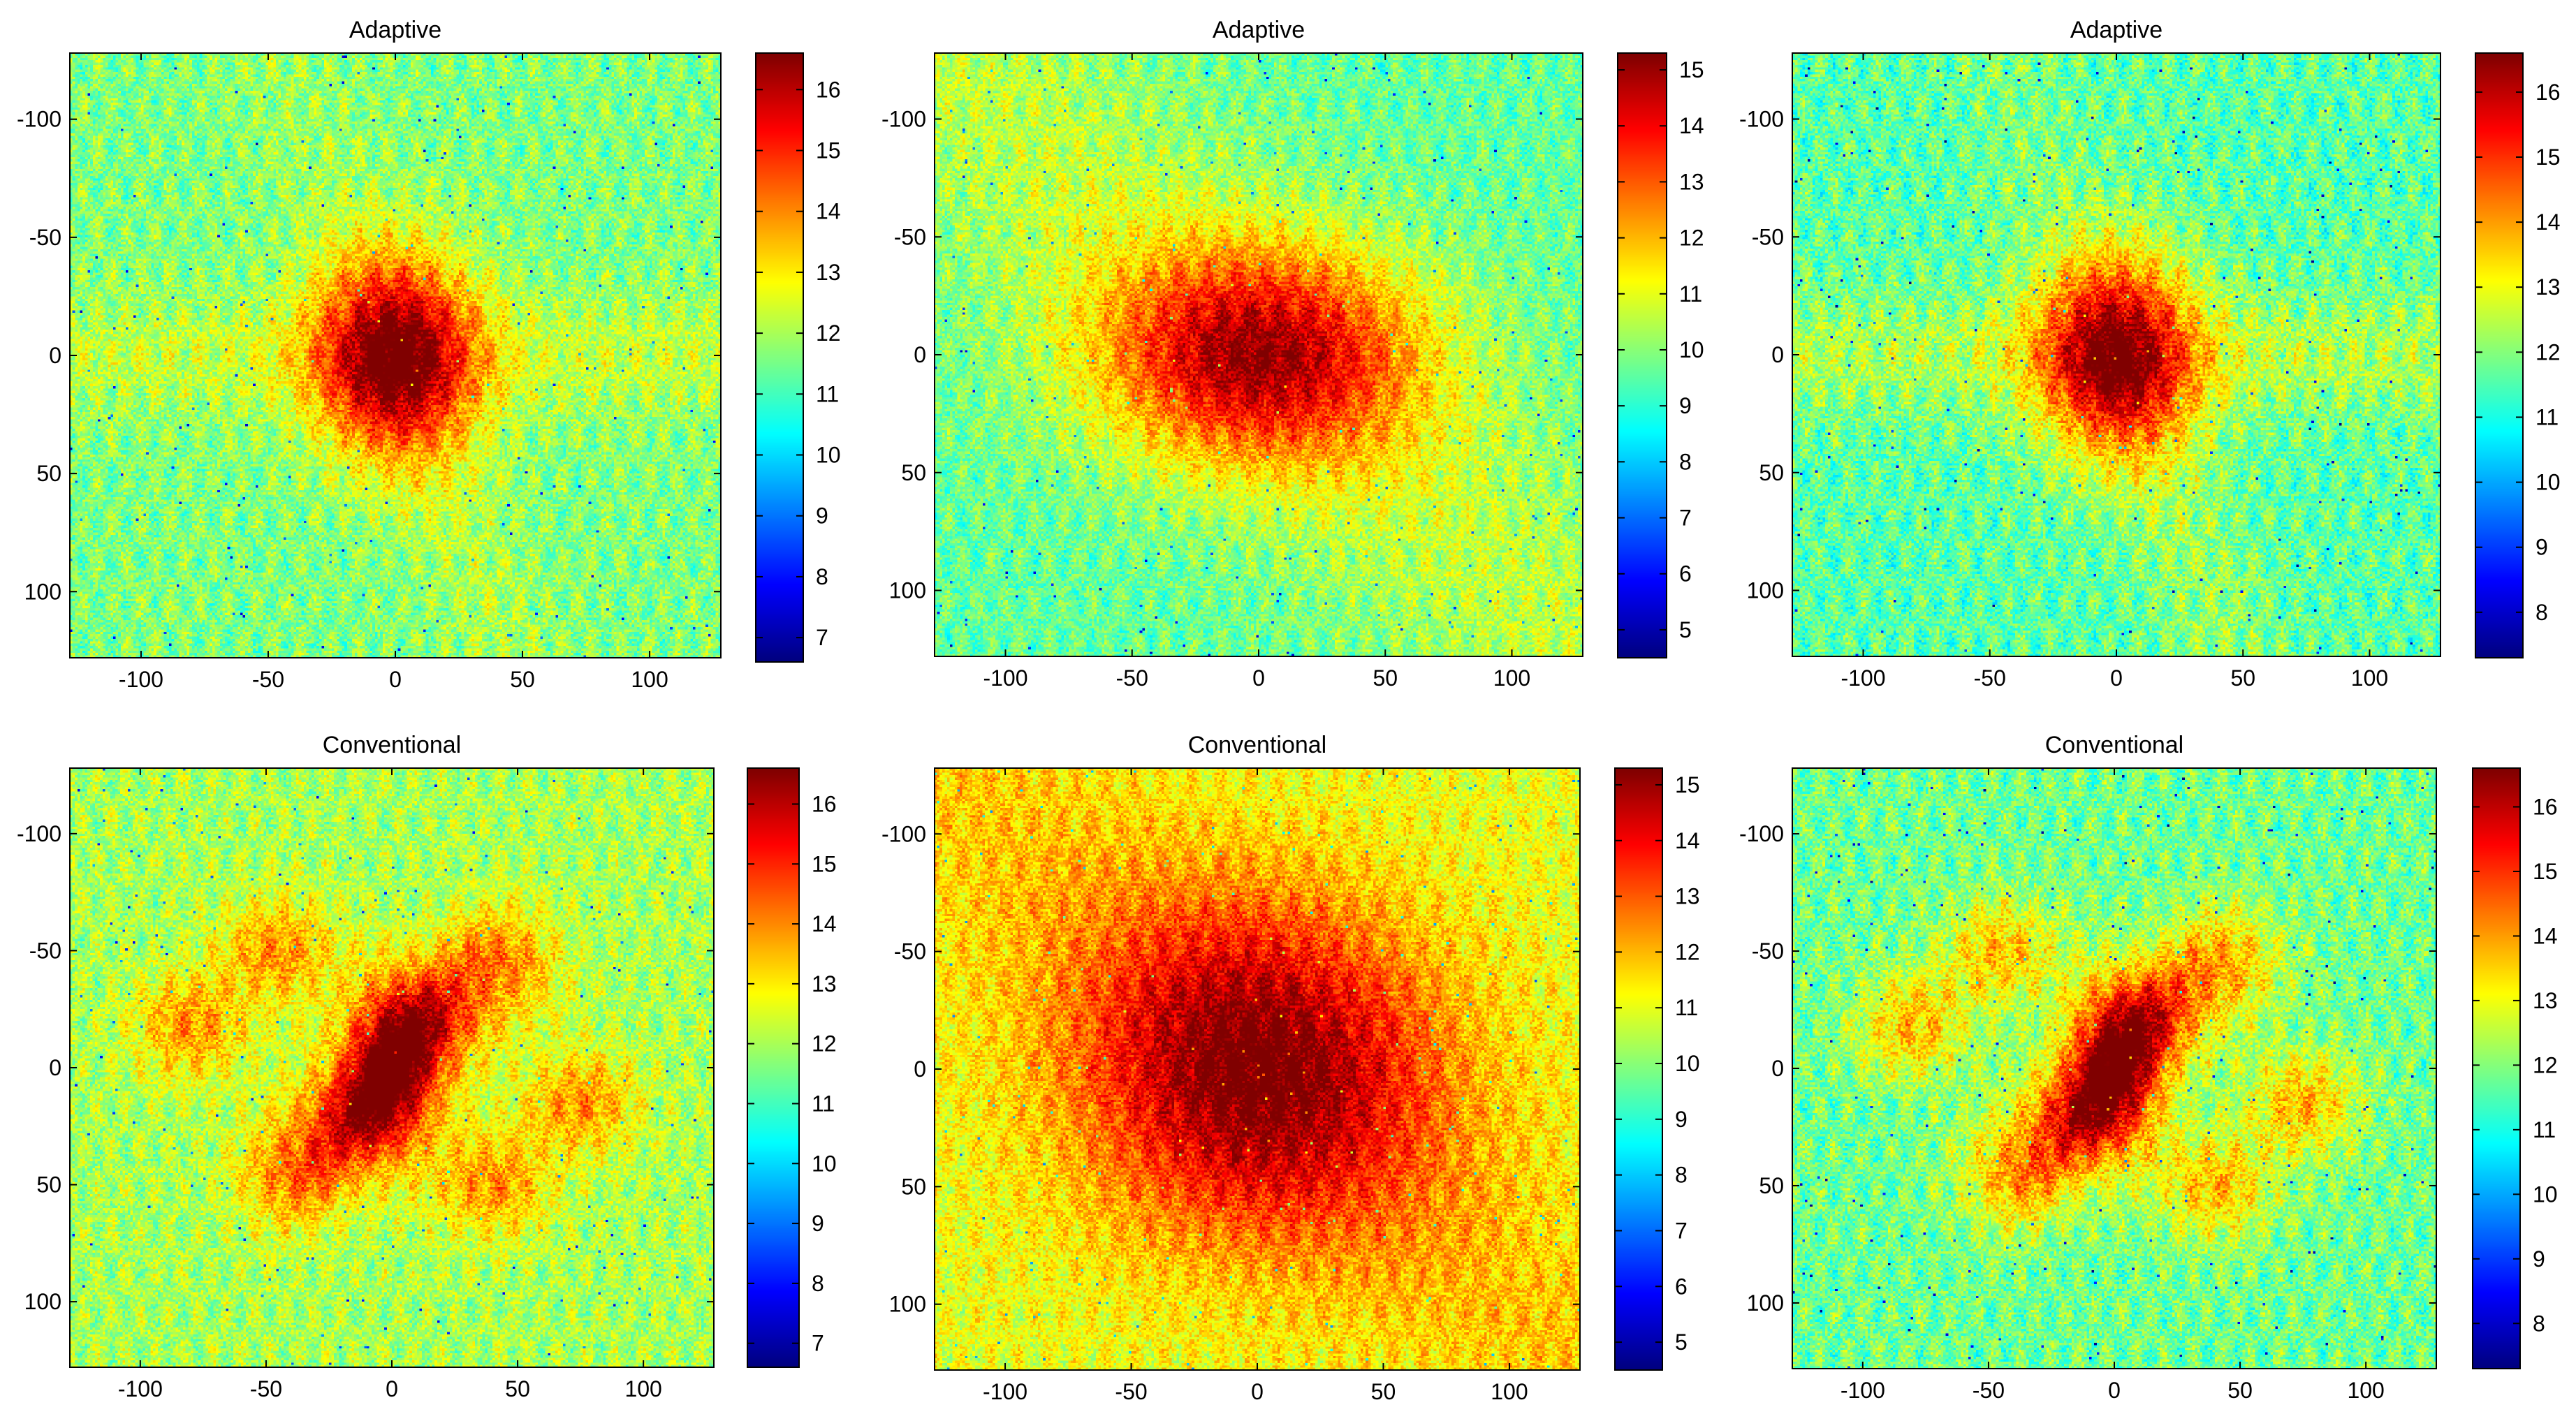  What do you see at coordinates (55, 355) in the screenshot?
I see `y-tick-label: 0` at bounding box center [55, 355].